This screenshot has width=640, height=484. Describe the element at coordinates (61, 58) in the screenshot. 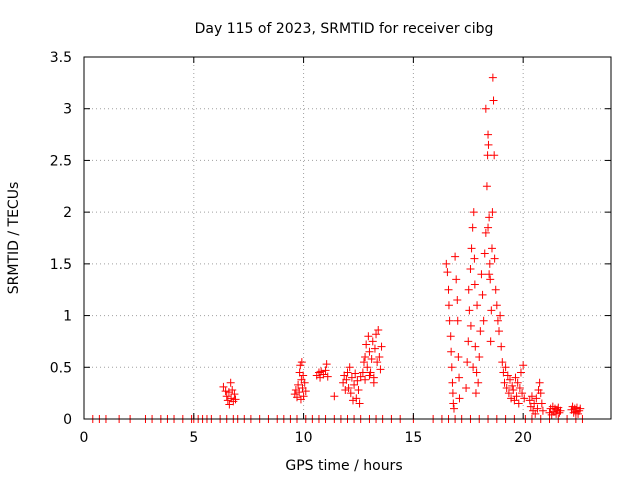

I see `y-tick-label: 3.5` at that location.